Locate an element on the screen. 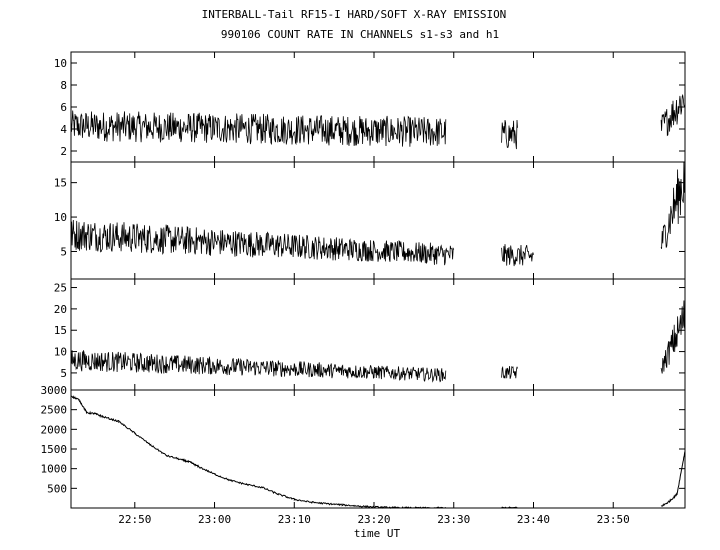 This screenshot has width=720, height=550. x-tick-label: 23:10 is located at coordinates (294, 519).